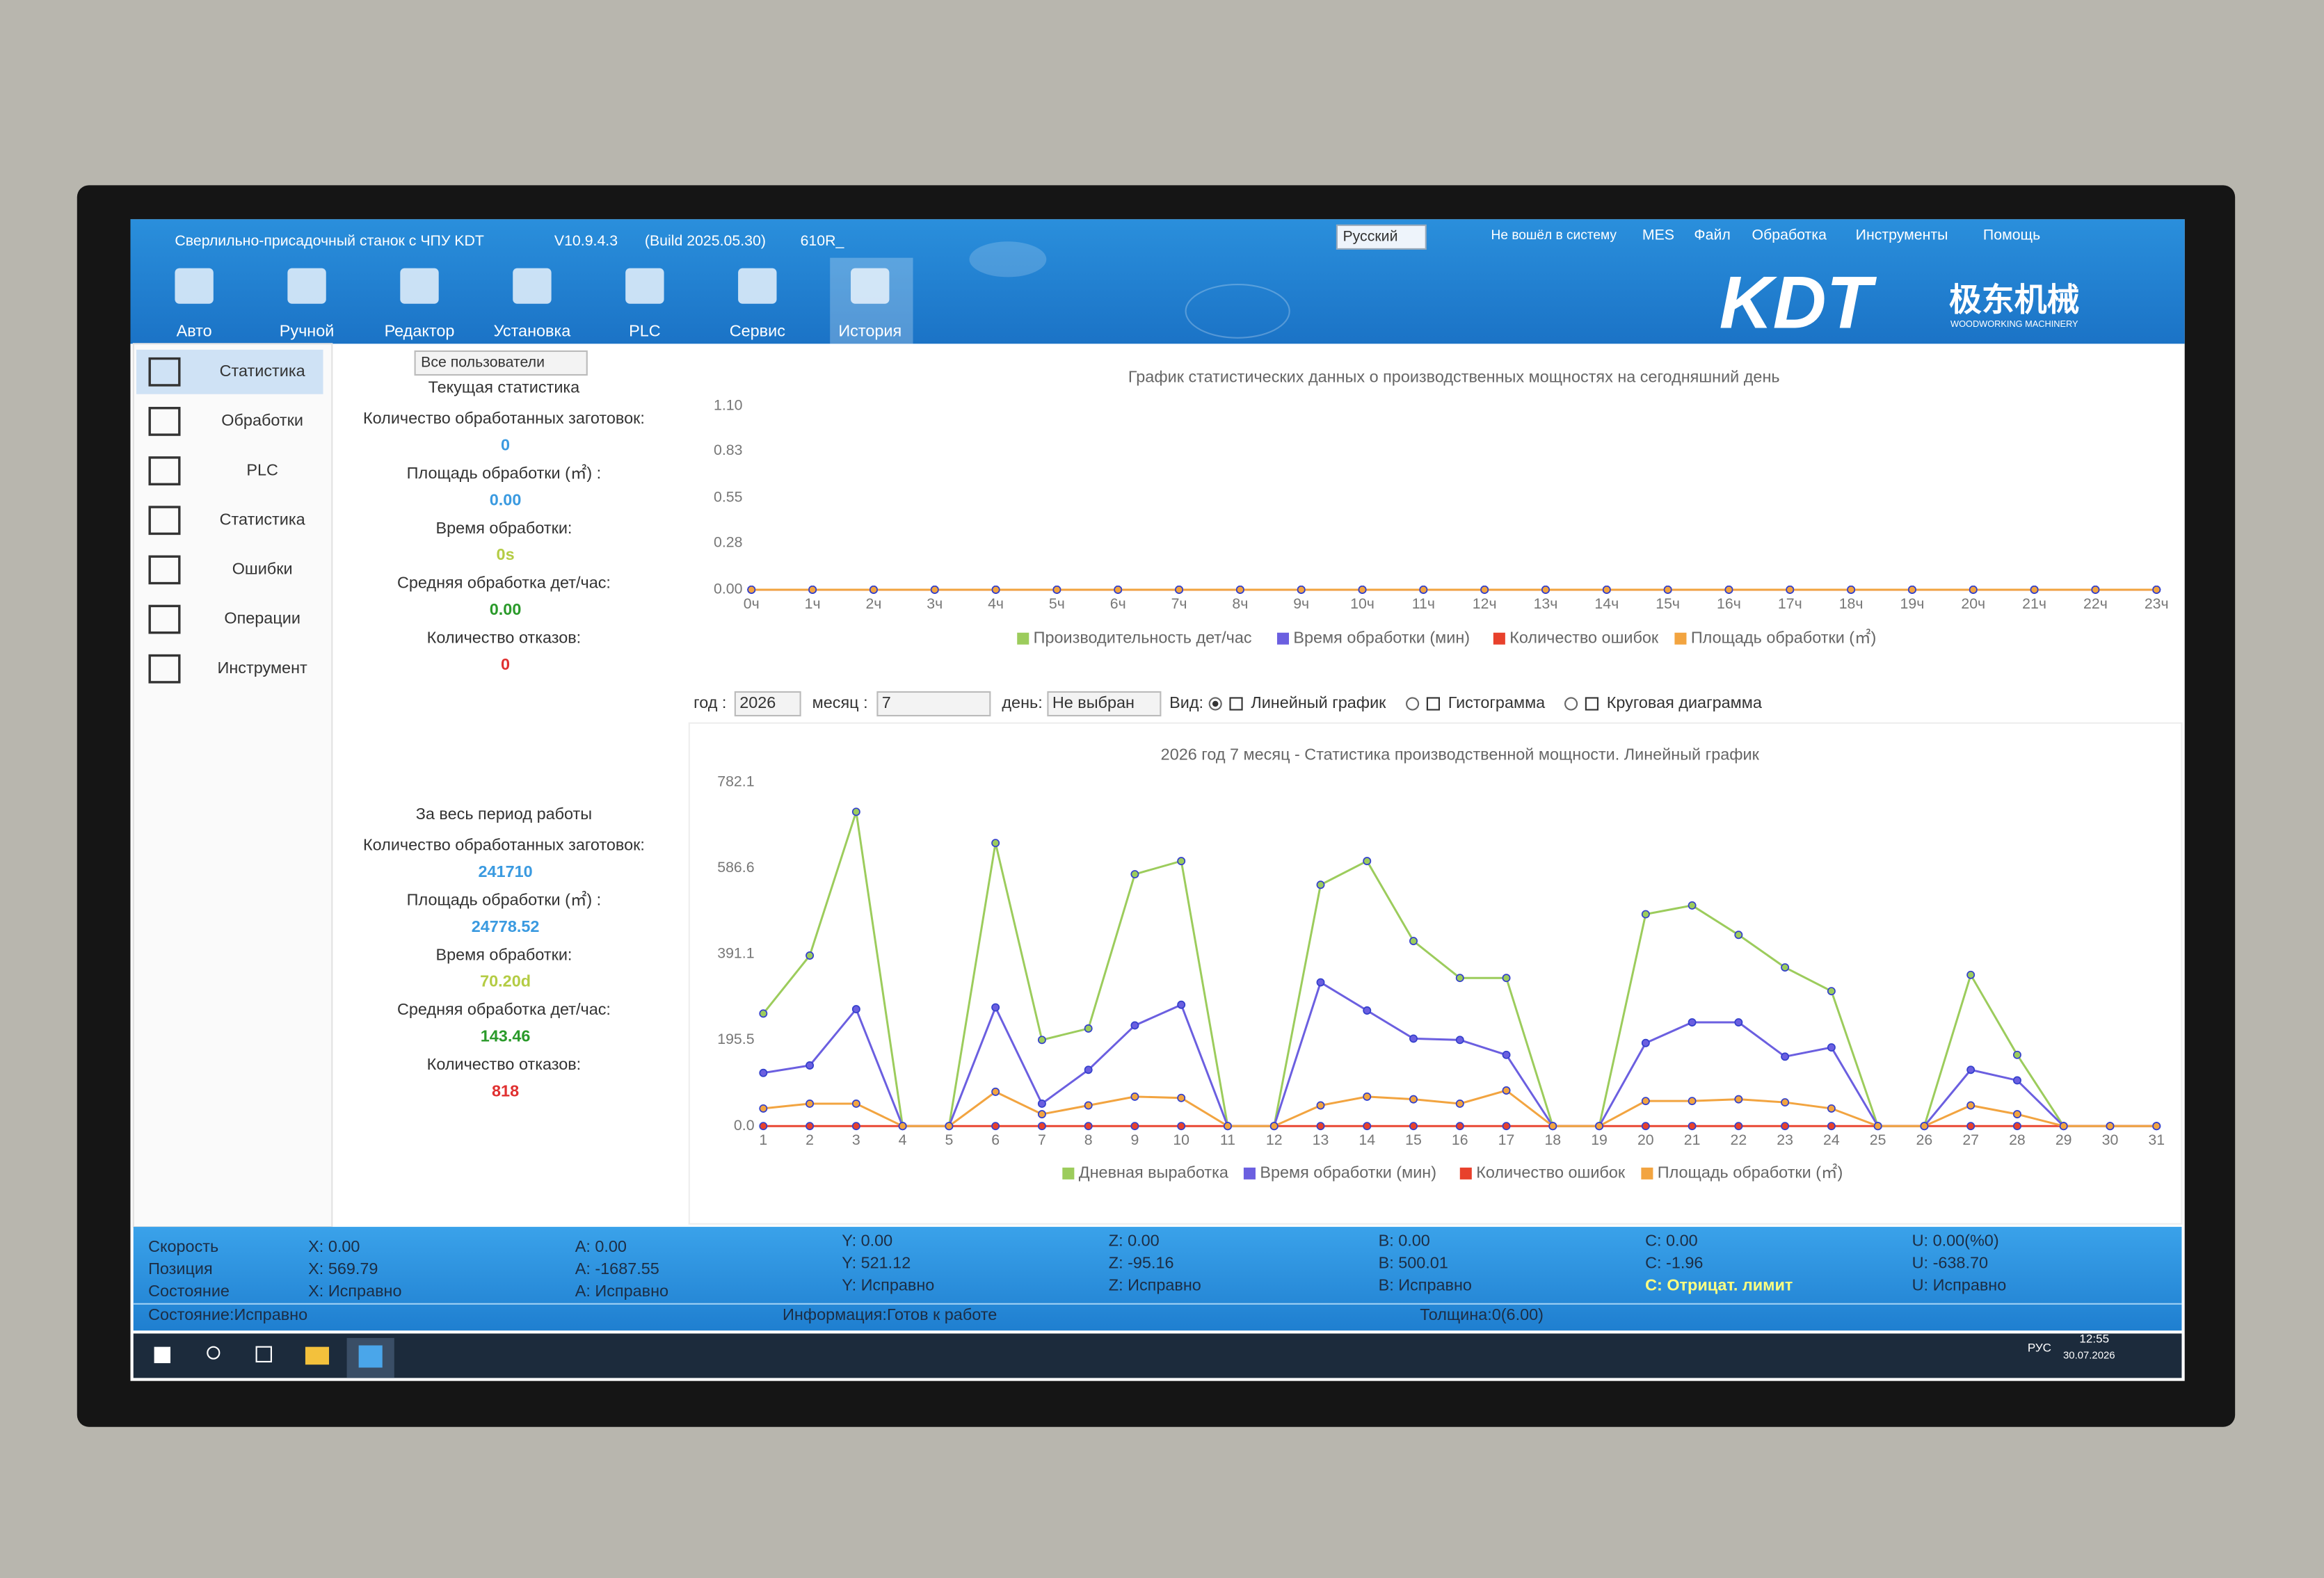 Image resolution: width=2324 pixels, height=1578 pixels. Describe the element at coordinates (1789, 235) in the screenshot. I see `menu-item: Обработка` at that location.